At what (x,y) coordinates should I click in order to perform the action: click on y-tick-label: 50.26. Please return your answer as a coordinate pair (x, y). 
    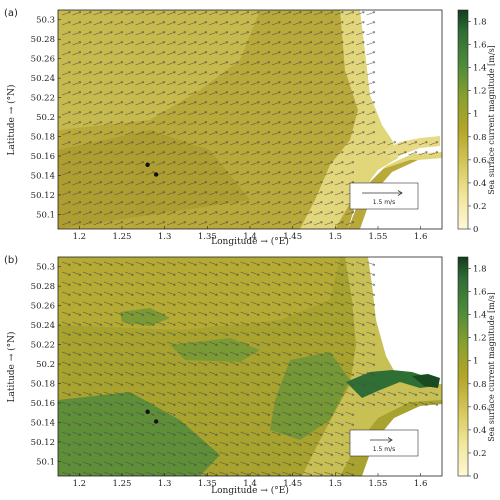
    Looking at the image, I should click on (43, 307).